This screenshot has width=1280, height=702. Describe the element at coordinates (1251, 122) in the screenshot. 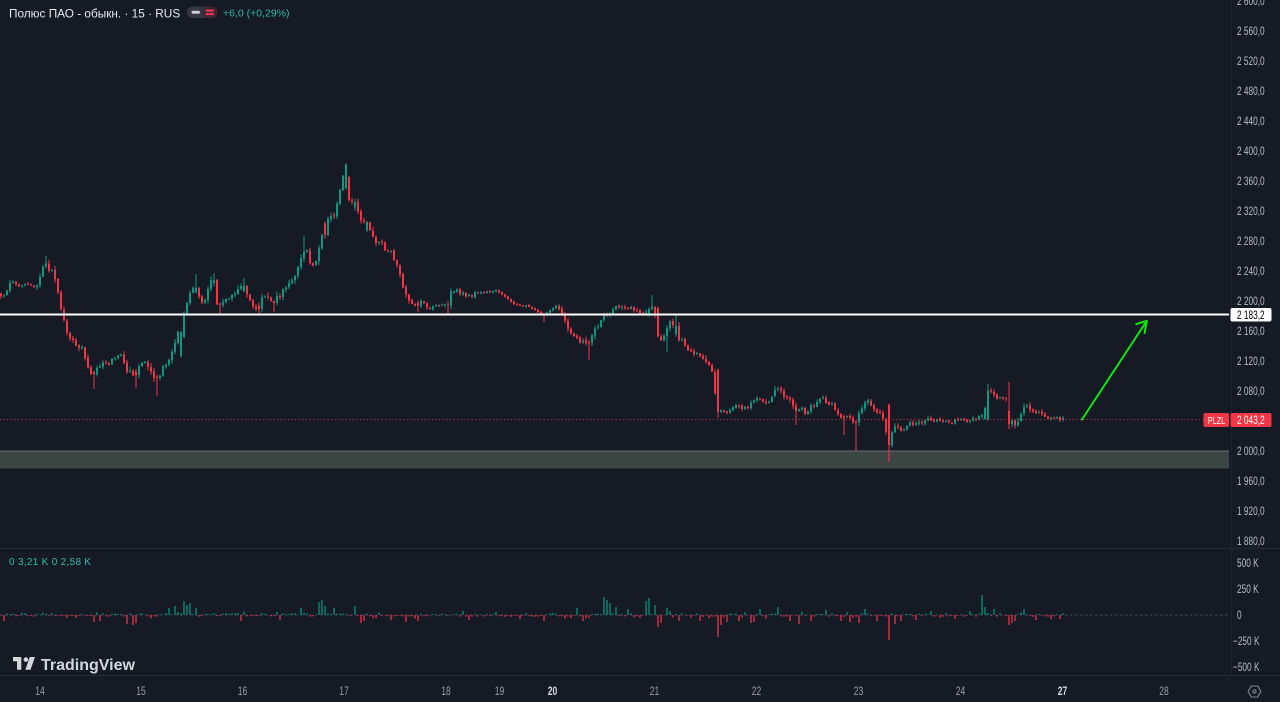

I see `svg-text: 2 440,0` at that location.